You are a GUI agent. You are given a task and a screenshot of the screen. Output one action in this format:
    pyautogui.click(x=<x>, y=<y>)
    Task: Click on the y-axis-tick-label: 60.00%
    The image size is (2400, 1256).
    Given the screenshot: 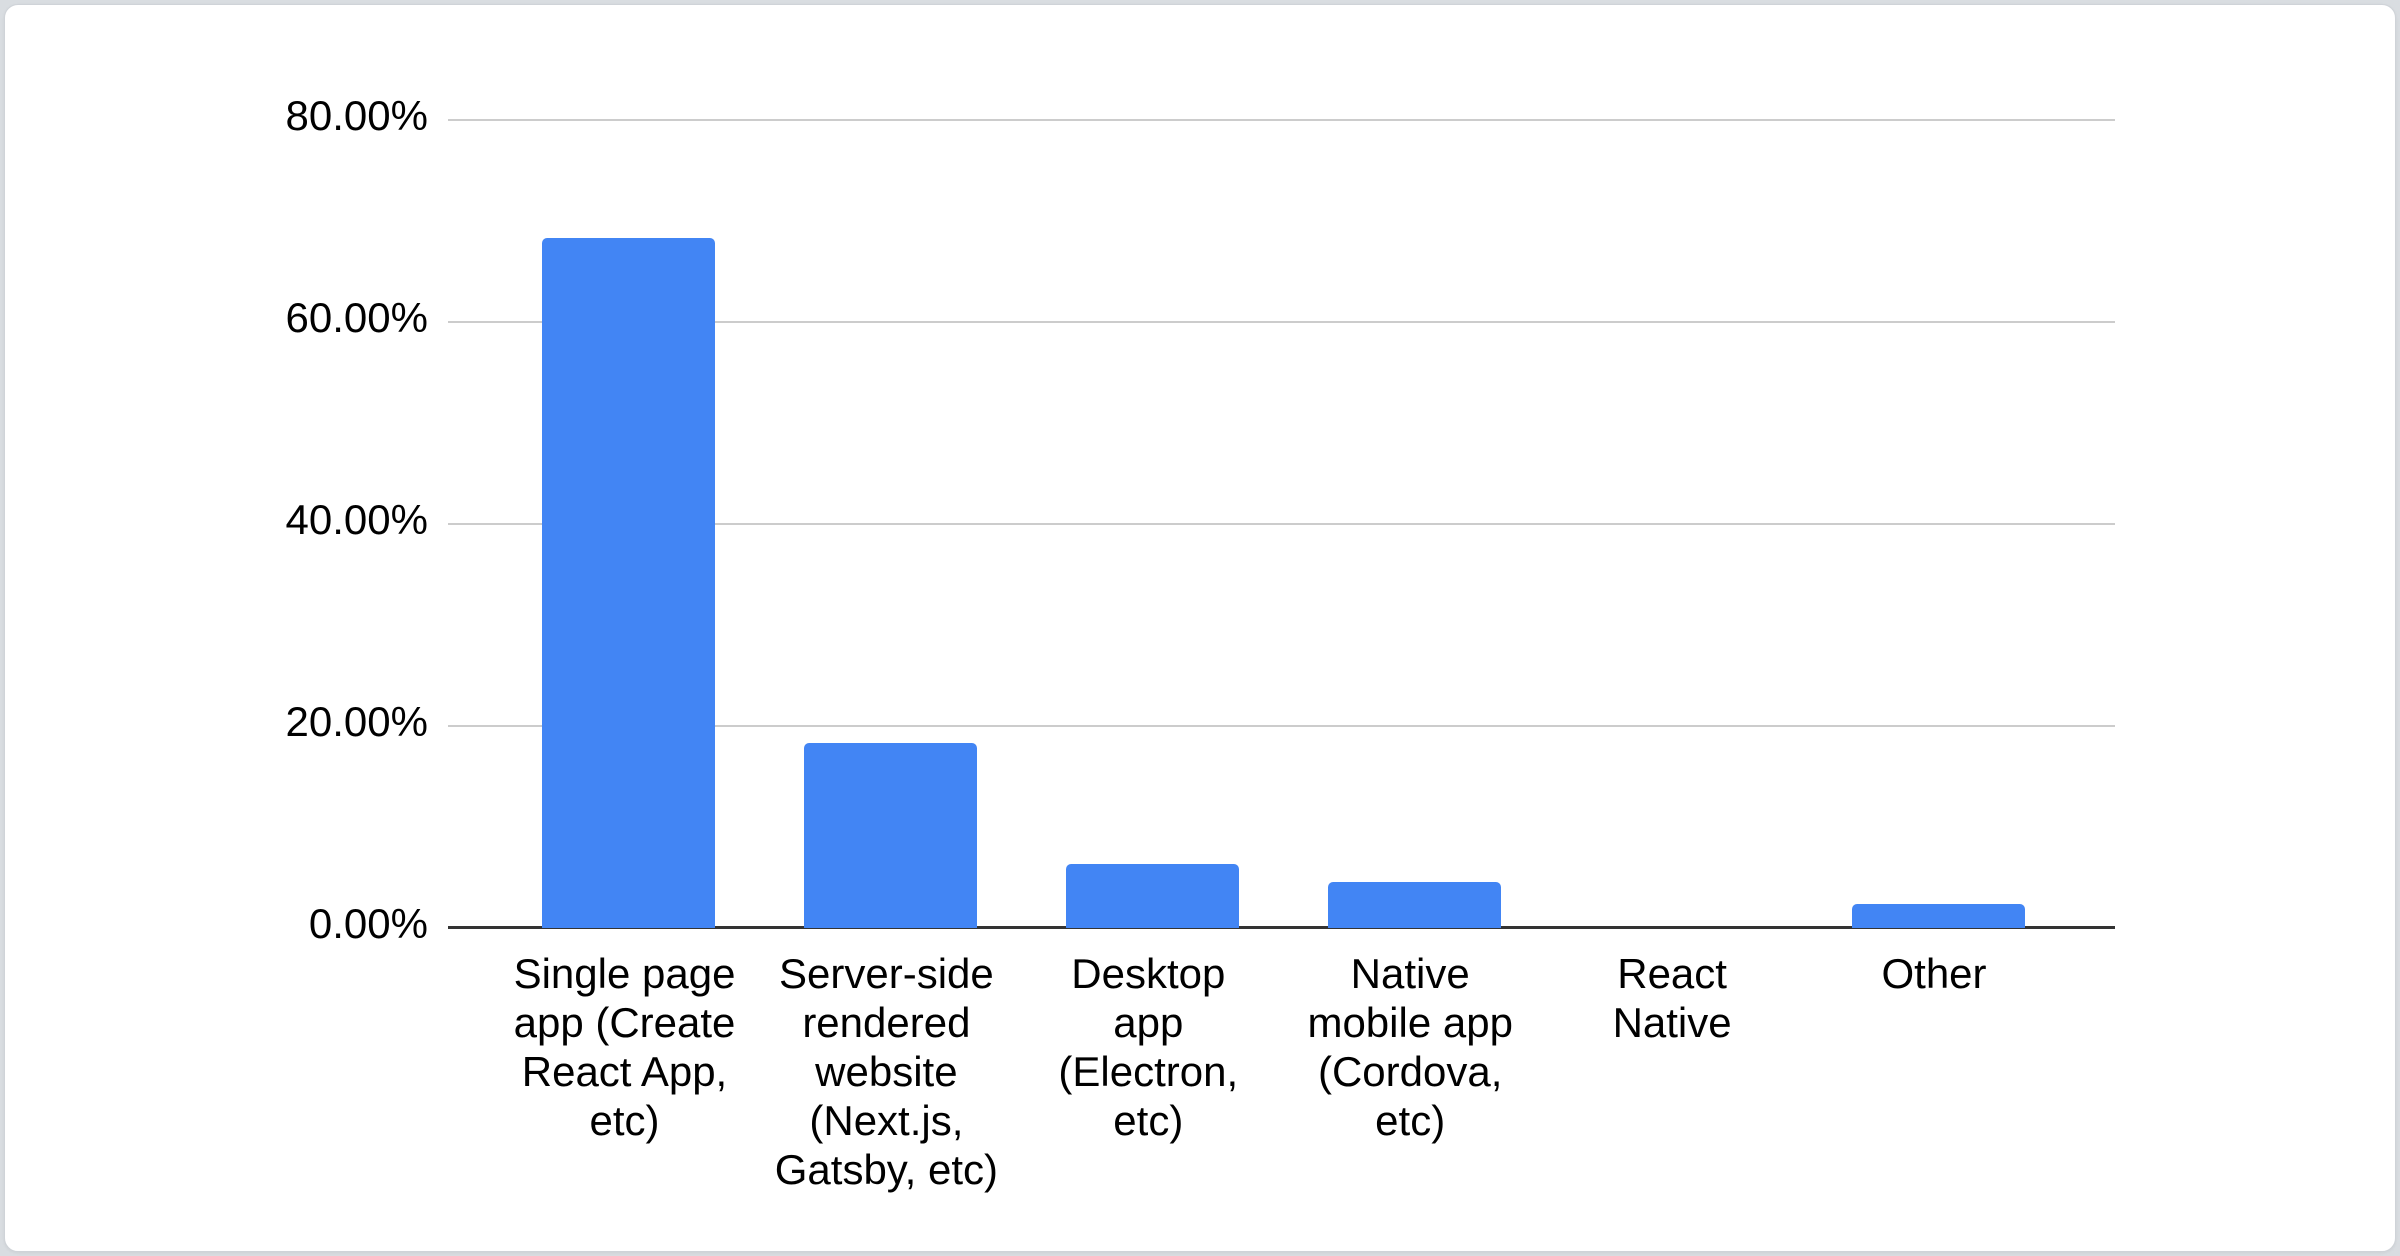 What is the action you would take?
    pyautogui.click(x=356, y=317)
    